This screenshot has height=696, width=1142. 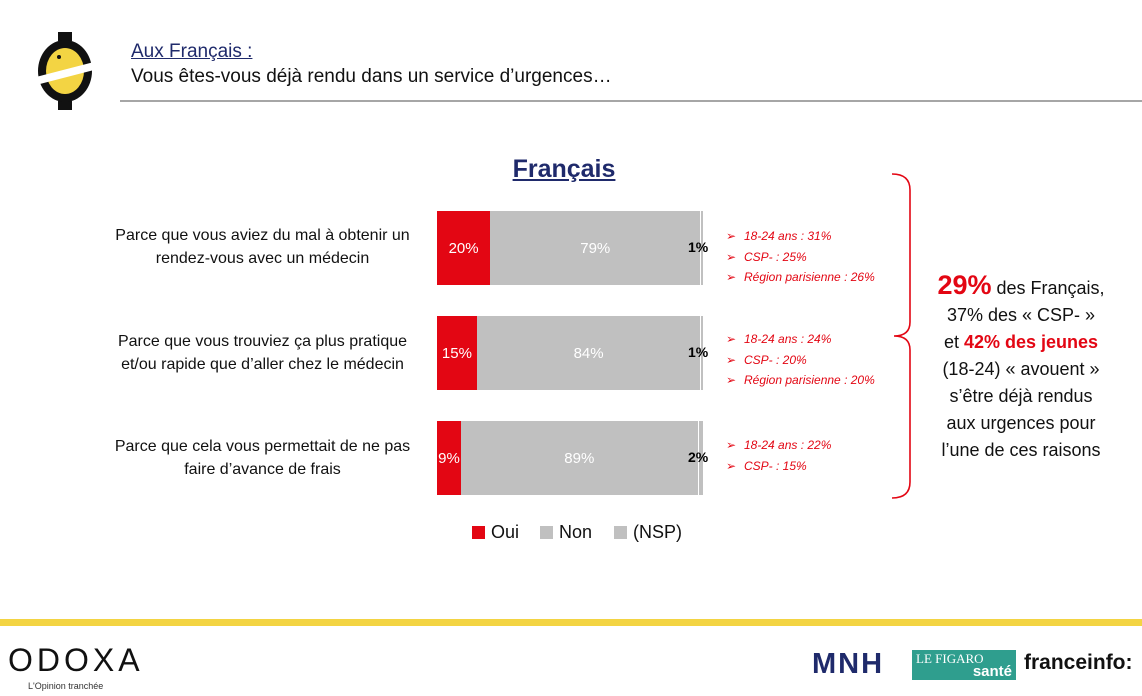 What do you see at coordinates (800, 236) in the screenshot?
I see `annotation-item: ➢ 18-24 ans : 31%` at bounding box center [800, 236].